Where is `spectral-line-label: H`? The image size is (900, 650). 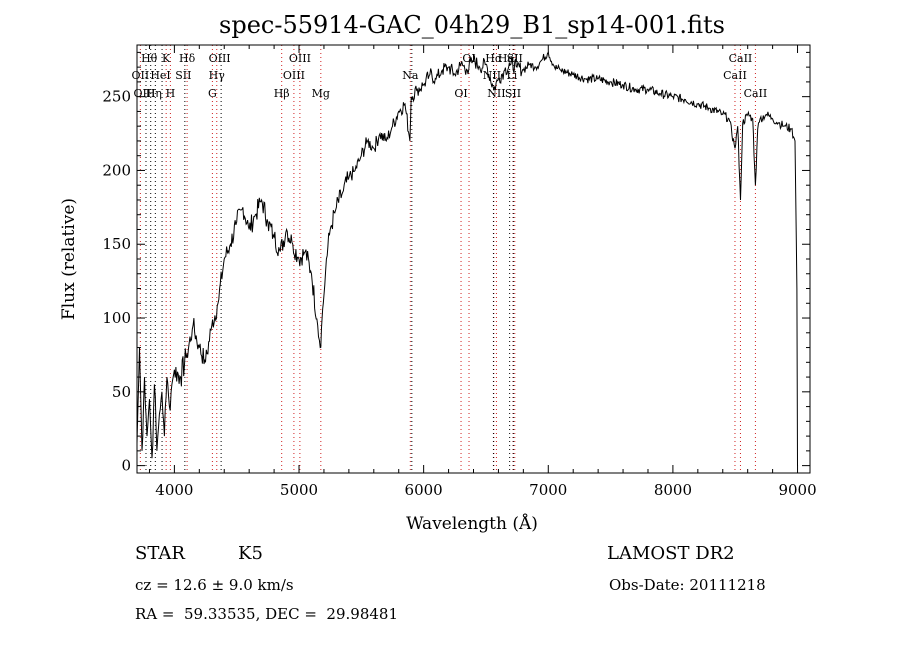 spectral-line-label: H is located at coordinates (171, 93).